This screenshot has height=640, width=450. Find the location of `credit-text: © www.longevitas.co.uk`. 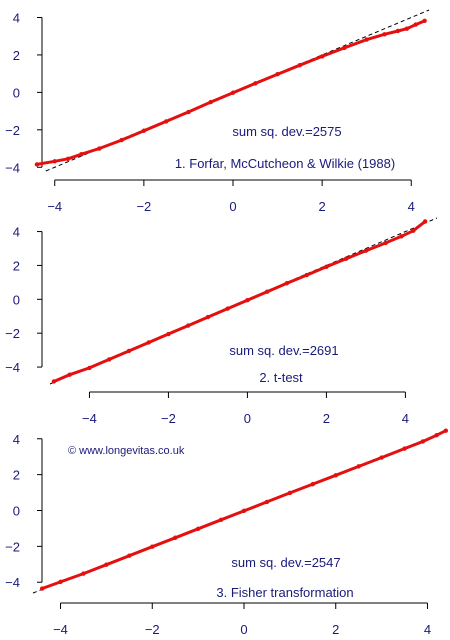

credit-text: © www.longevitas.co.uk is located at coordinates (126, 451).